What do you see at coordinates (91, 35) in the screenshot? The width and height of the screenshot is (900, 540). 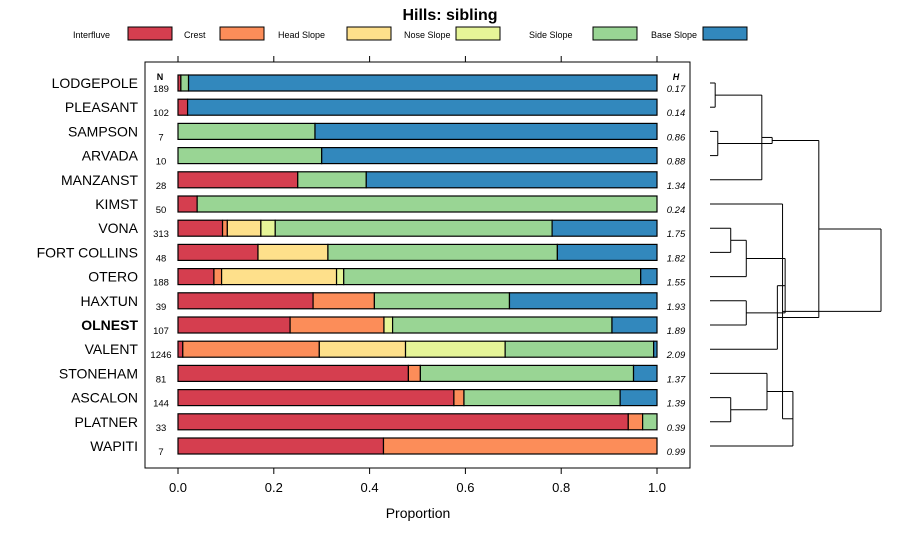 I see `legend-label-interfluve: Interfluve` at bounding box center [91, 35].